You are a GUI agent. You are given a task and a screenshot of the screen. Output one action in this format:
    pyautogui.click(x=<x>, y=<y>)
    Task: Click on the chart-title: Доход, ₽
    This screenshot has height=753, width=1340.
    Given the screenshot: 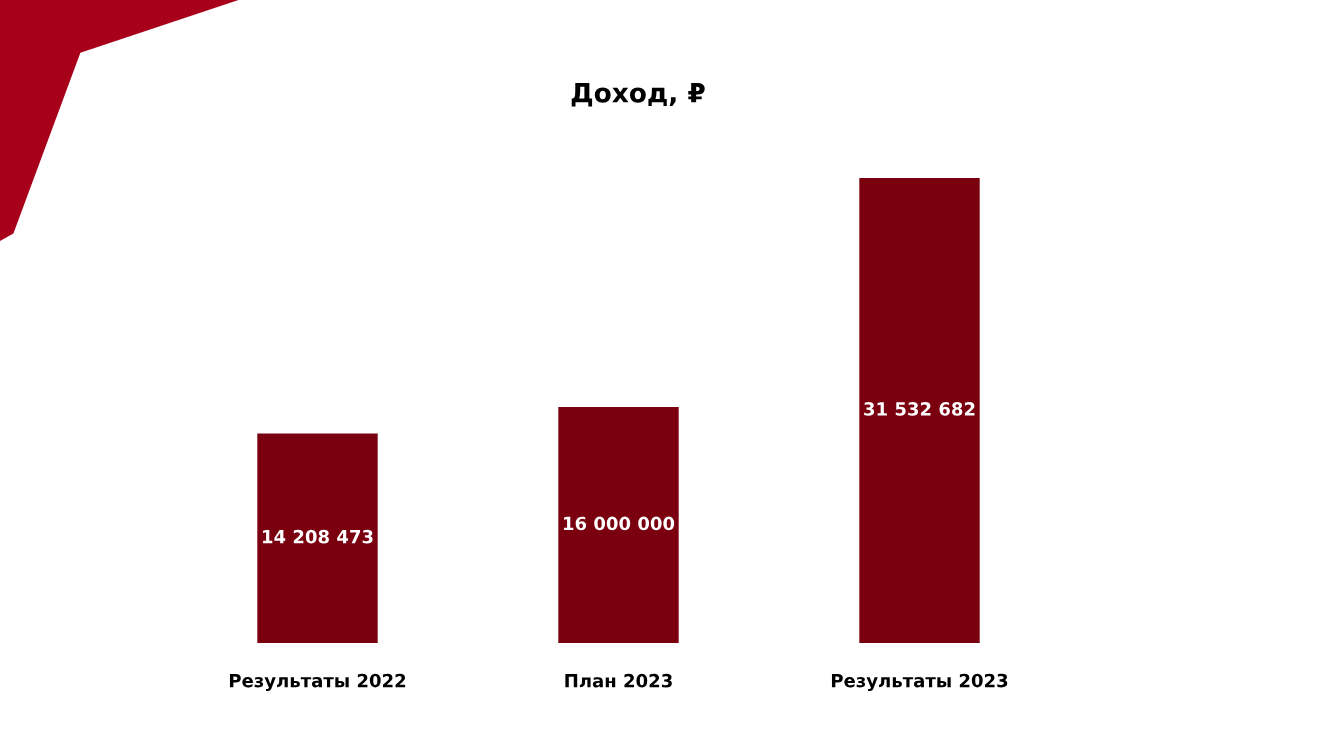 What is the action you would take?
    pyautogui.click(x=638, y=95)
    